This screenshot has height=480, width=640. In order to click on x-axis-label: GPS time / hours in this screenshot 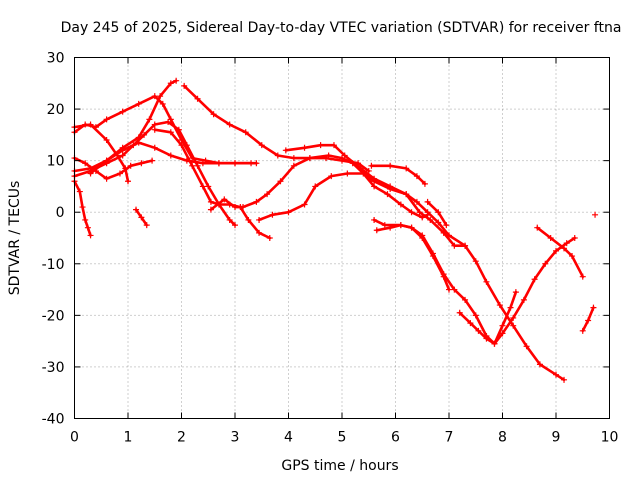, I will do `click(339, 466)`.